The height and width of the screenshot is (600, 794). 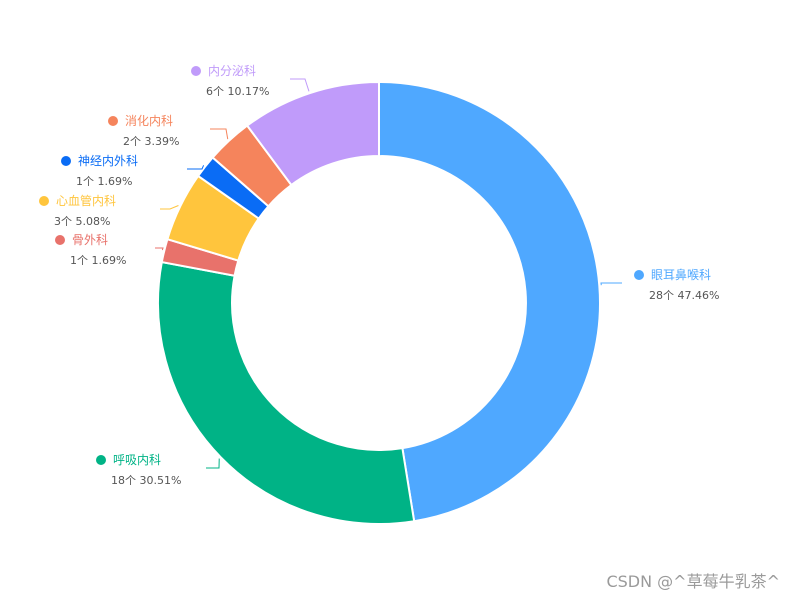 I want to click on slice-value-label-0: 28个 47.46%, so click(x=684, y=295).